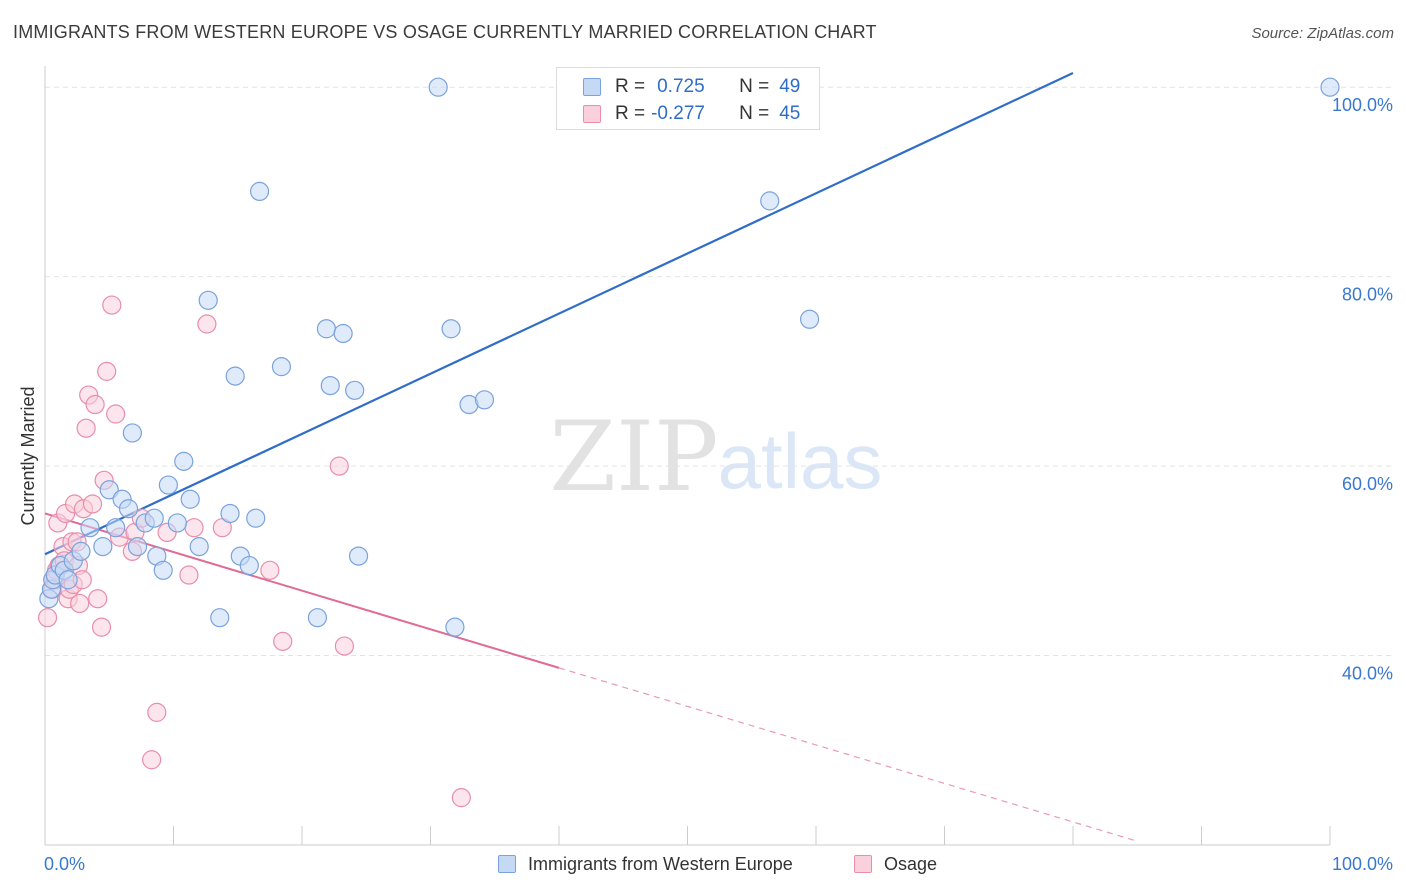 This screenshot has height=892, width=1406. I want to click on bottom-legend-immigrants: Immigrants from Western Europe, so click(645, 864).